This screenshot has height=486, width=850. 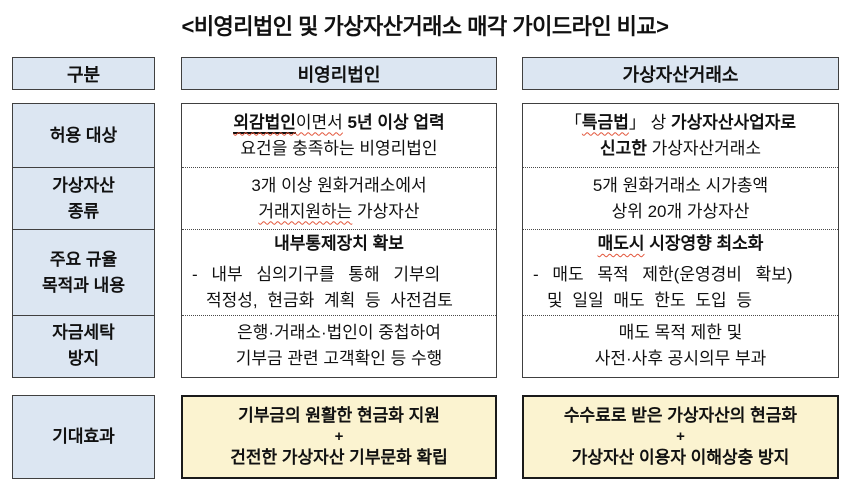 I want to click on text-line: 5개 원화거래소 시가총액, so click(x=680, y=186).